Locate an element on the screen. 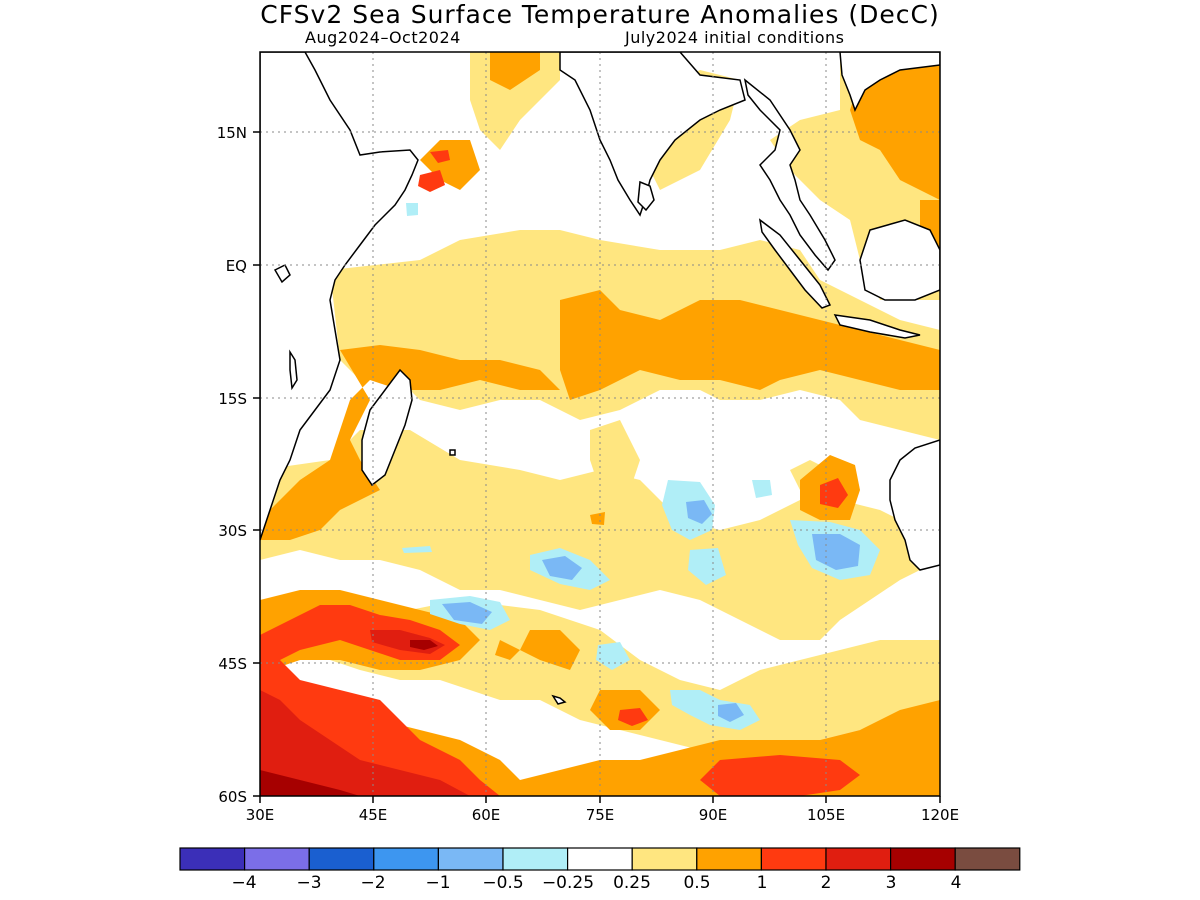  colorbar-label: −3 is located at coordinates (308, 883).